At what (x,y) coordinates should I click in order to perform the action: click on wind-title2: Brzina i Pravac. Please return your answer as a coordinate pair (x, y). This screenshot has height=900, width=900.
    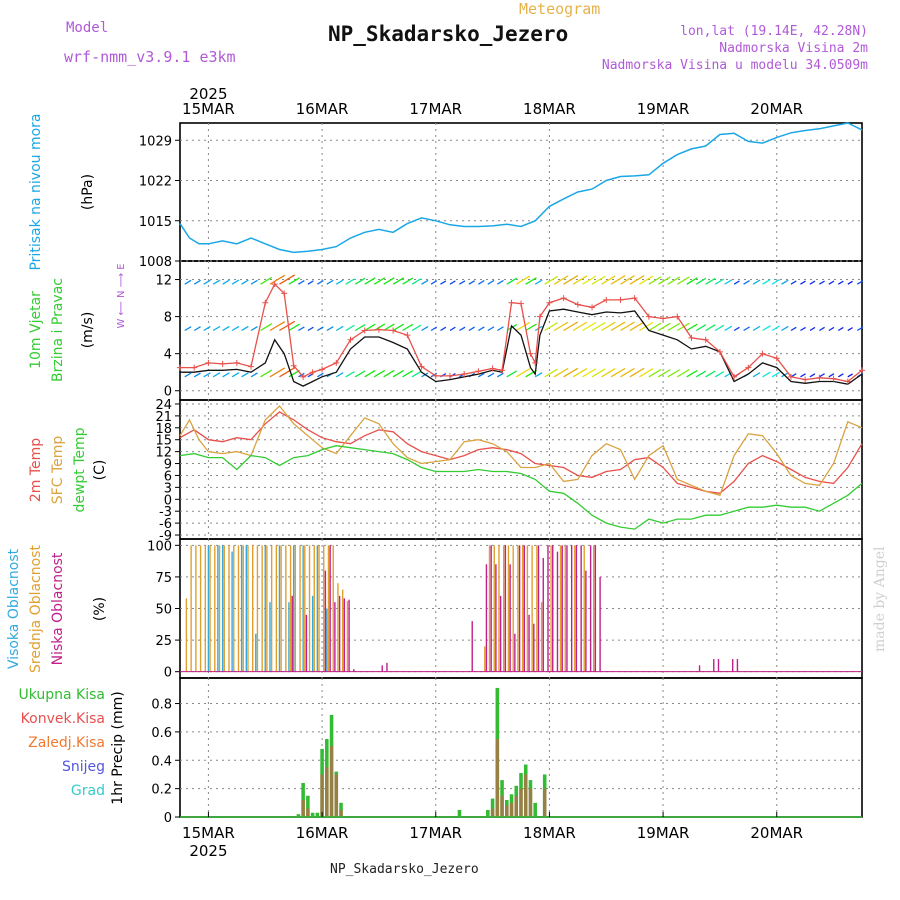
    Looking at the image, I should click on (58, 330).